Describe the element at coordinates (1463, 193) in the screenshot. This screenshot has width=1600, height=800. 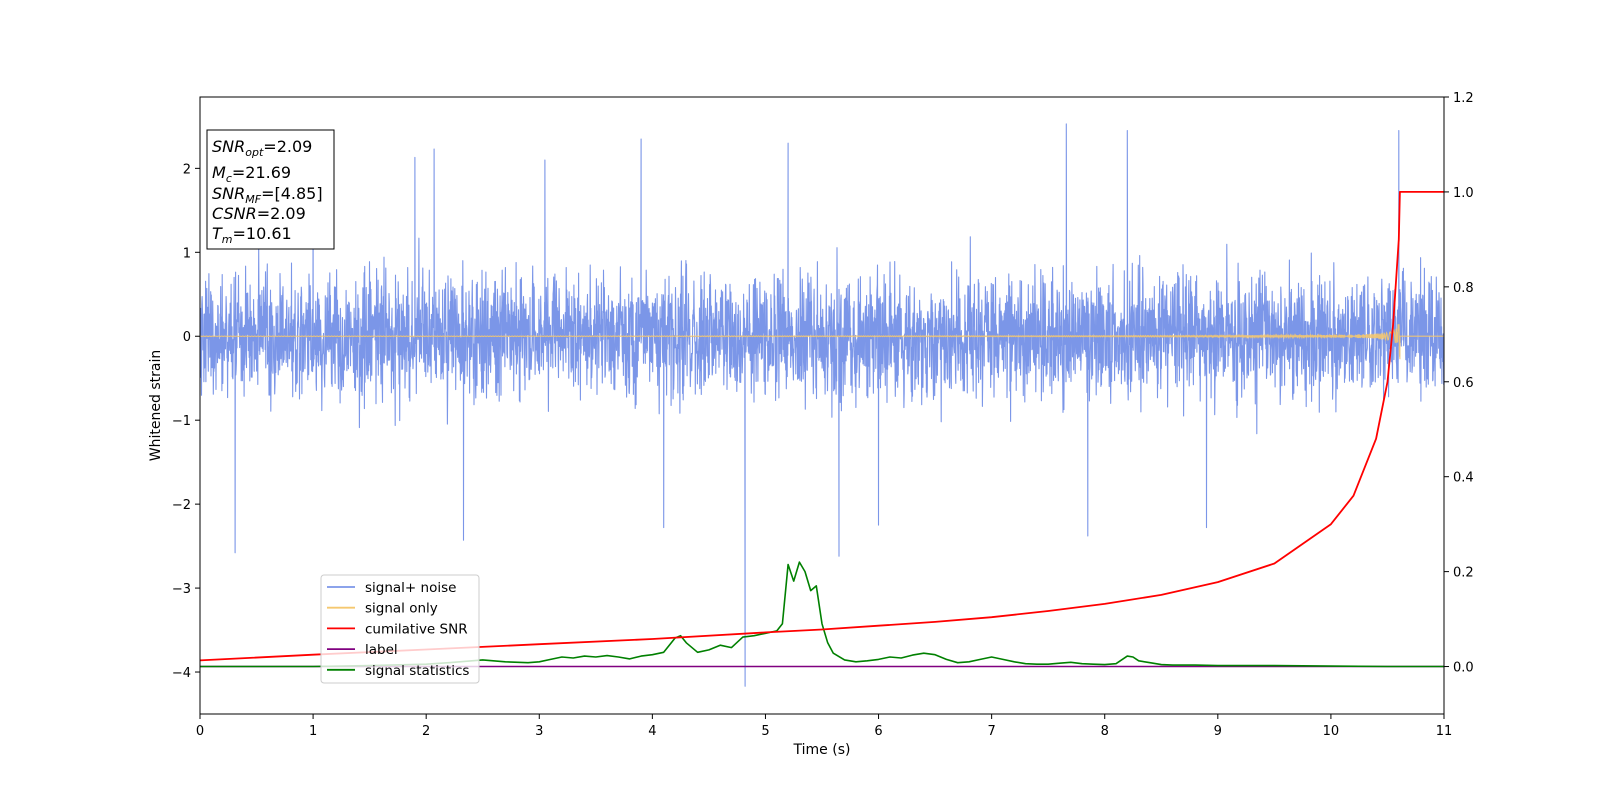
I see `y-right-tick-label: 1.0` at that location.